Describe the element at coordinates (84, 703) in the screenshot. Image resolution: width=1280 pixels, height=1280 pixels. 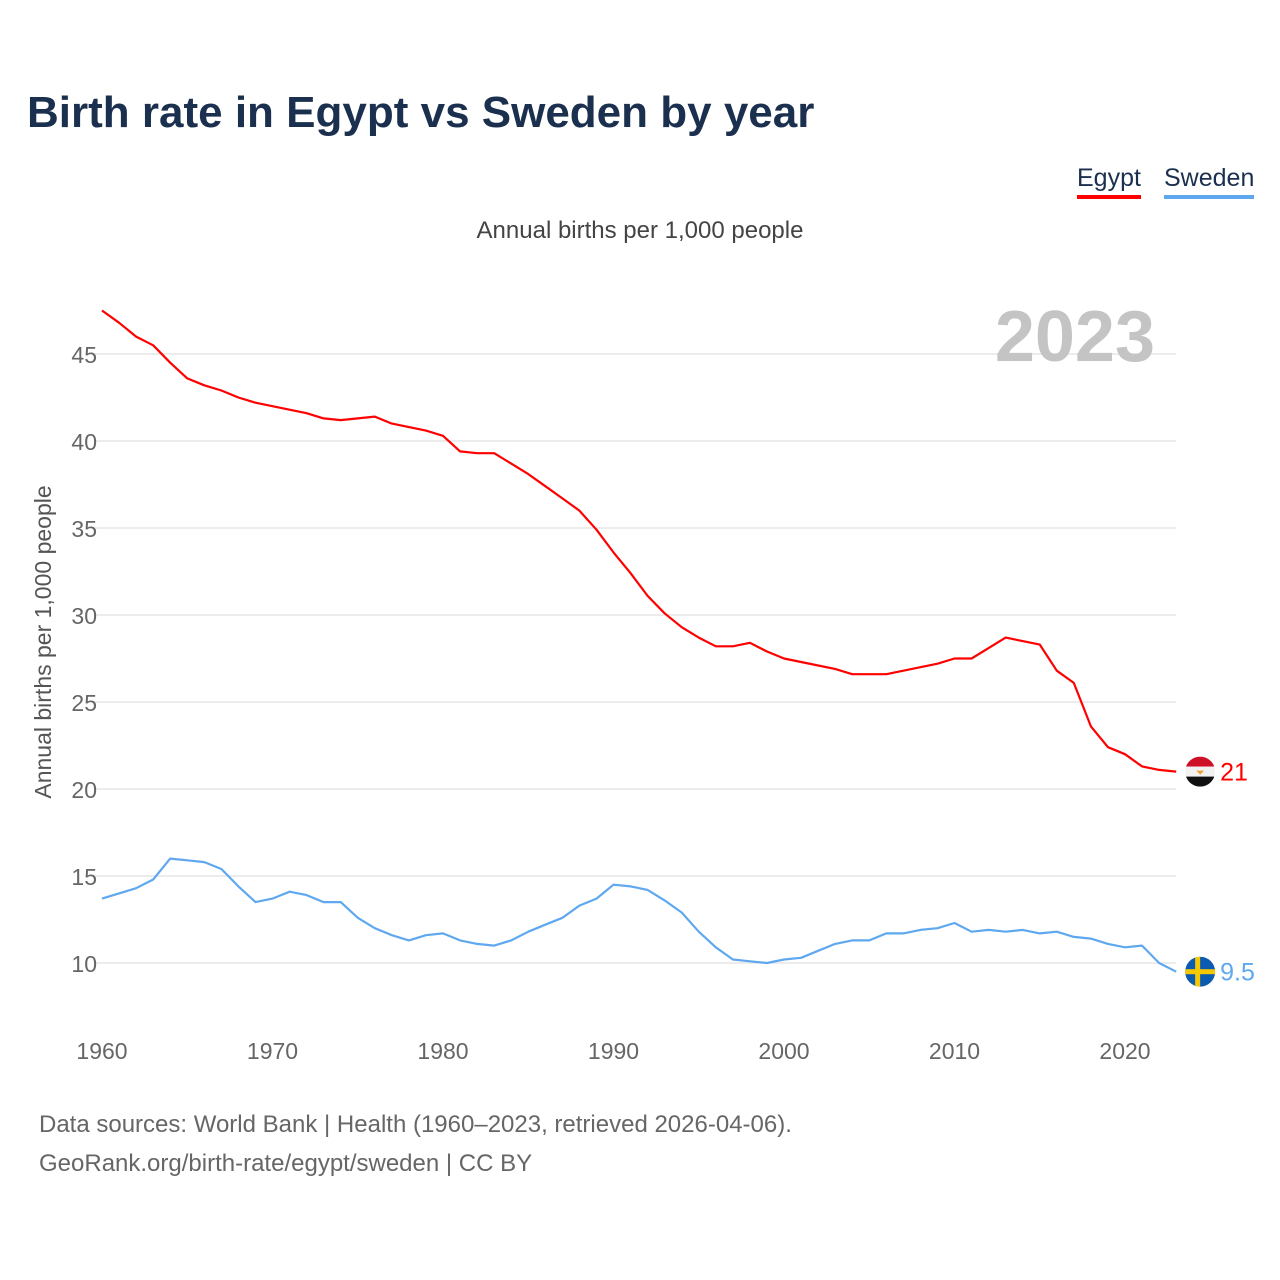
I see `y-tick-label: 25` at that location.